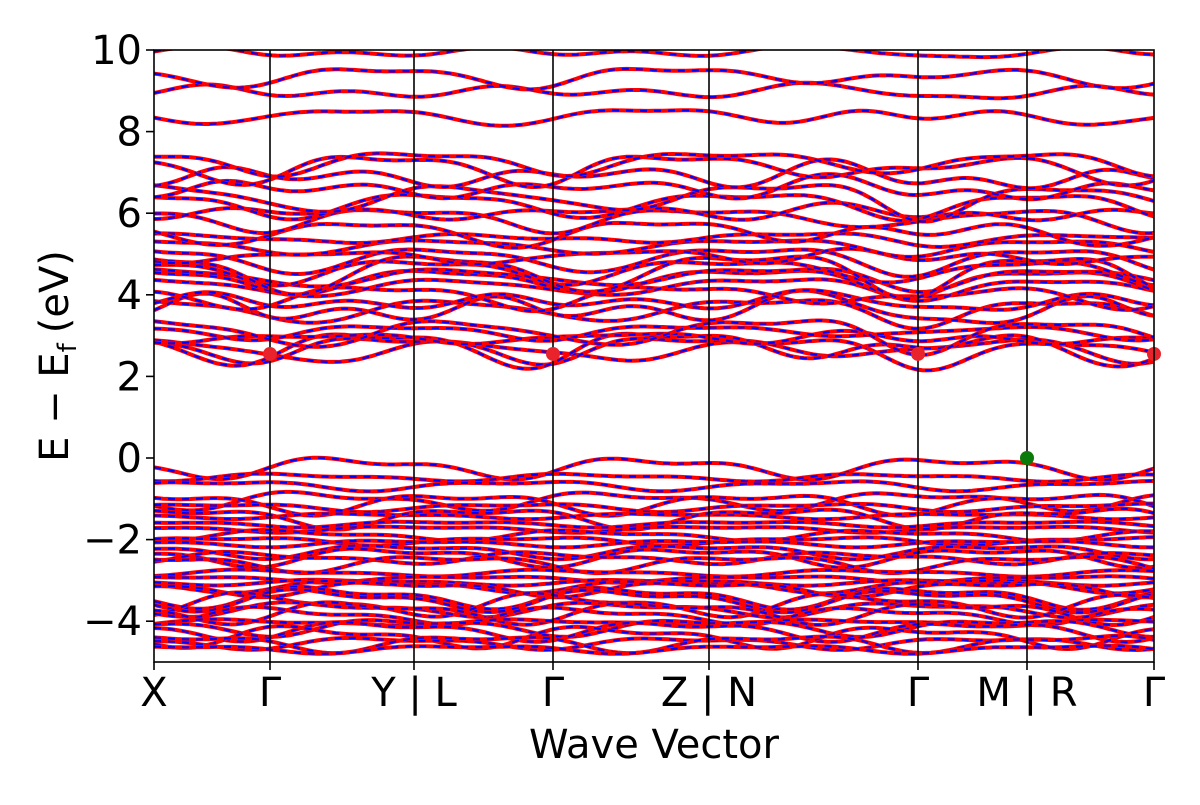  What do you see at coordinates (112, 541) in the screenshot?
I see `y-tick-label: −2` at bounding box center [112, 541].